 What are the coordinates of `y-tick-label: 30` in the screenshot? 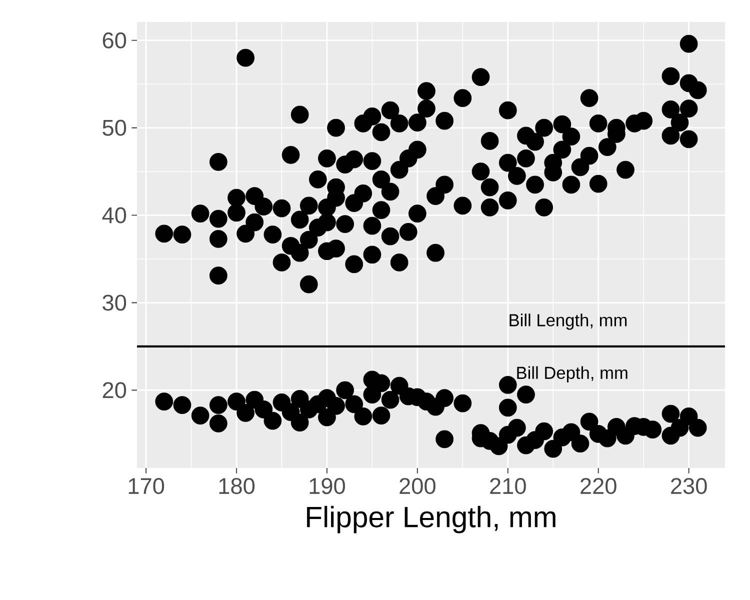 It's located at (114, 302).